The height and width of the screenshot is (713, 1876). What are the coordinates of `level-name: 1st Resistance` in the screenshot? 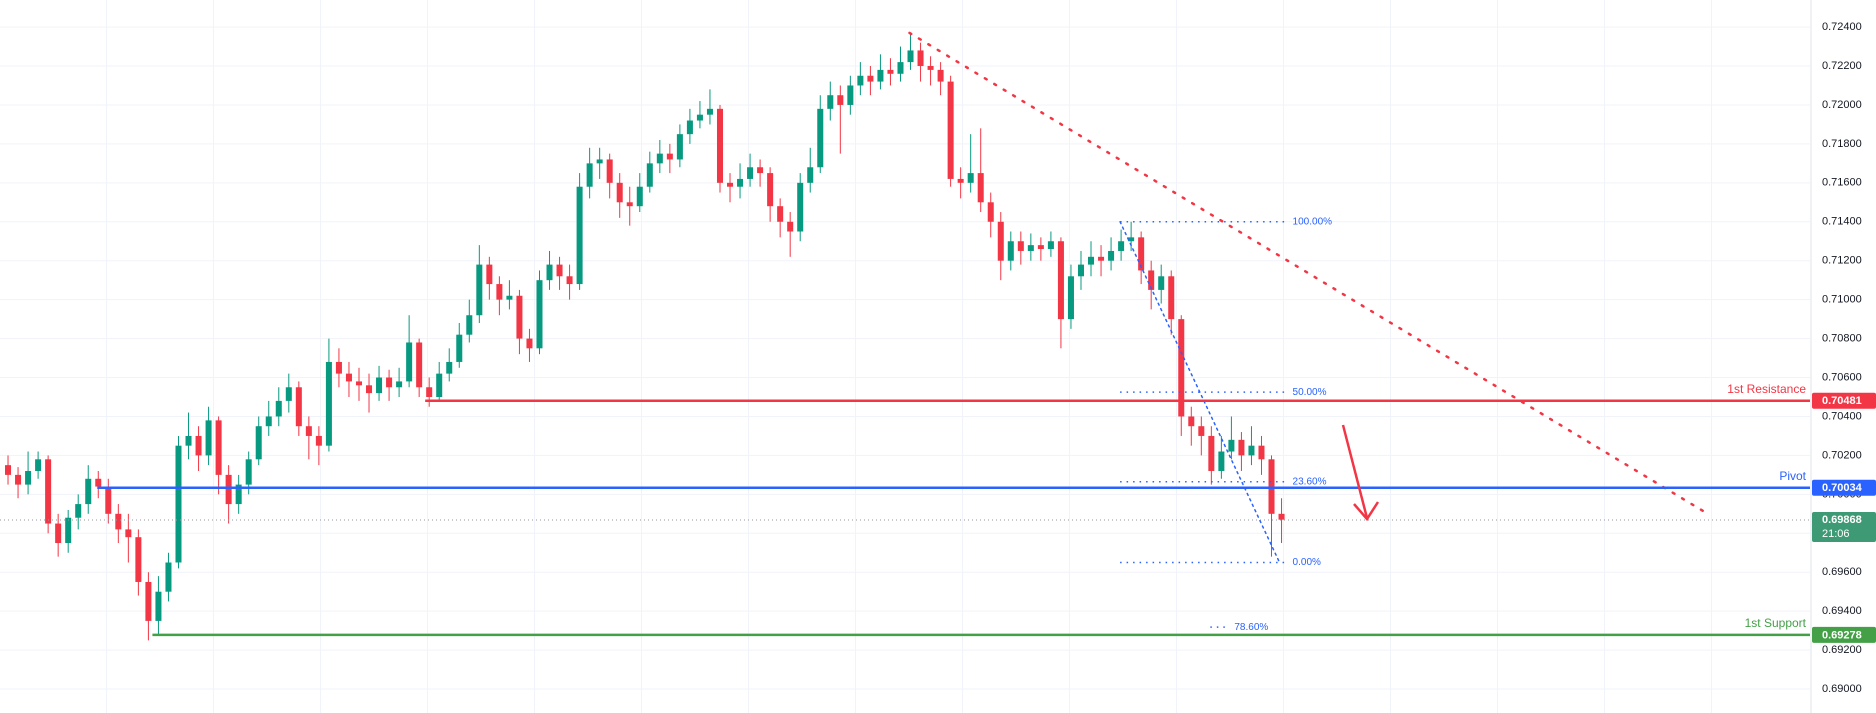 It's located at (1766, 389).